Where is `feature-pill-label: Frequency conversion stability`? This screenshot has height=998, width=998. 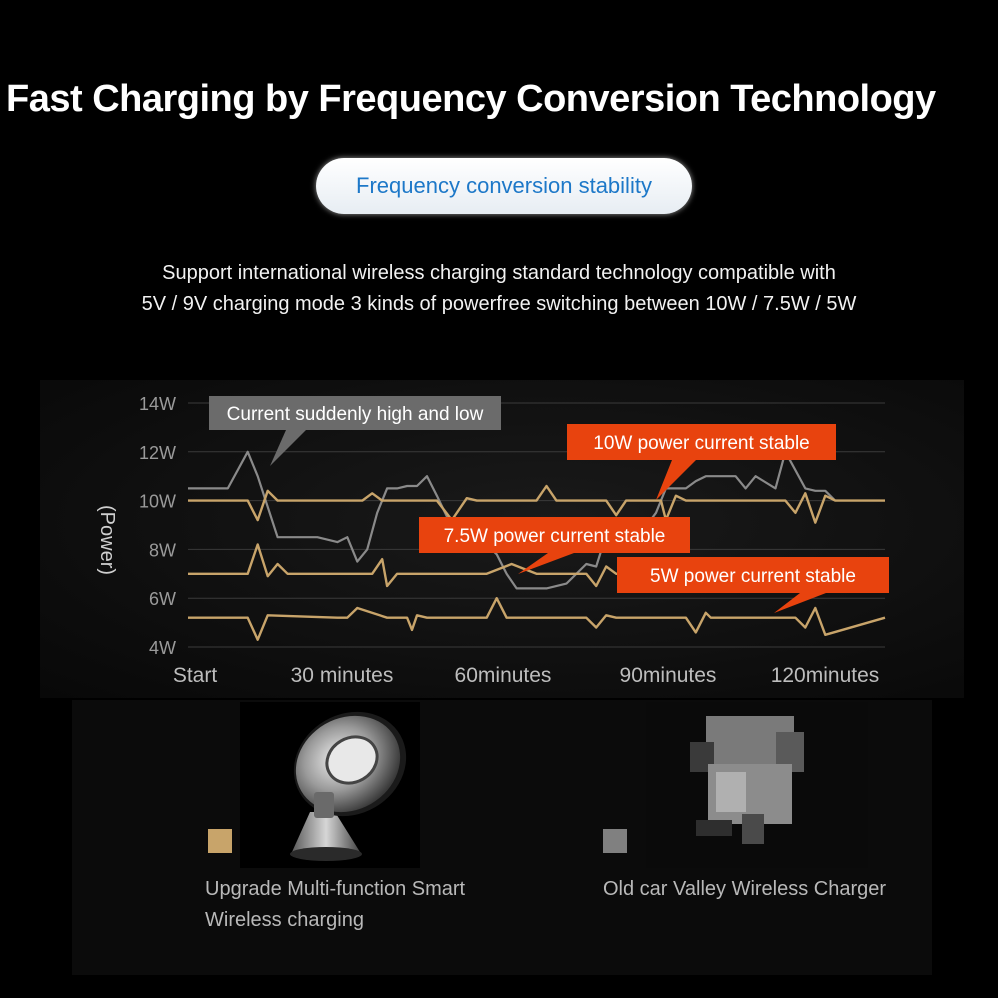 feature-pill-label: Frequency conversion stability is located at coordinates (504, 185).